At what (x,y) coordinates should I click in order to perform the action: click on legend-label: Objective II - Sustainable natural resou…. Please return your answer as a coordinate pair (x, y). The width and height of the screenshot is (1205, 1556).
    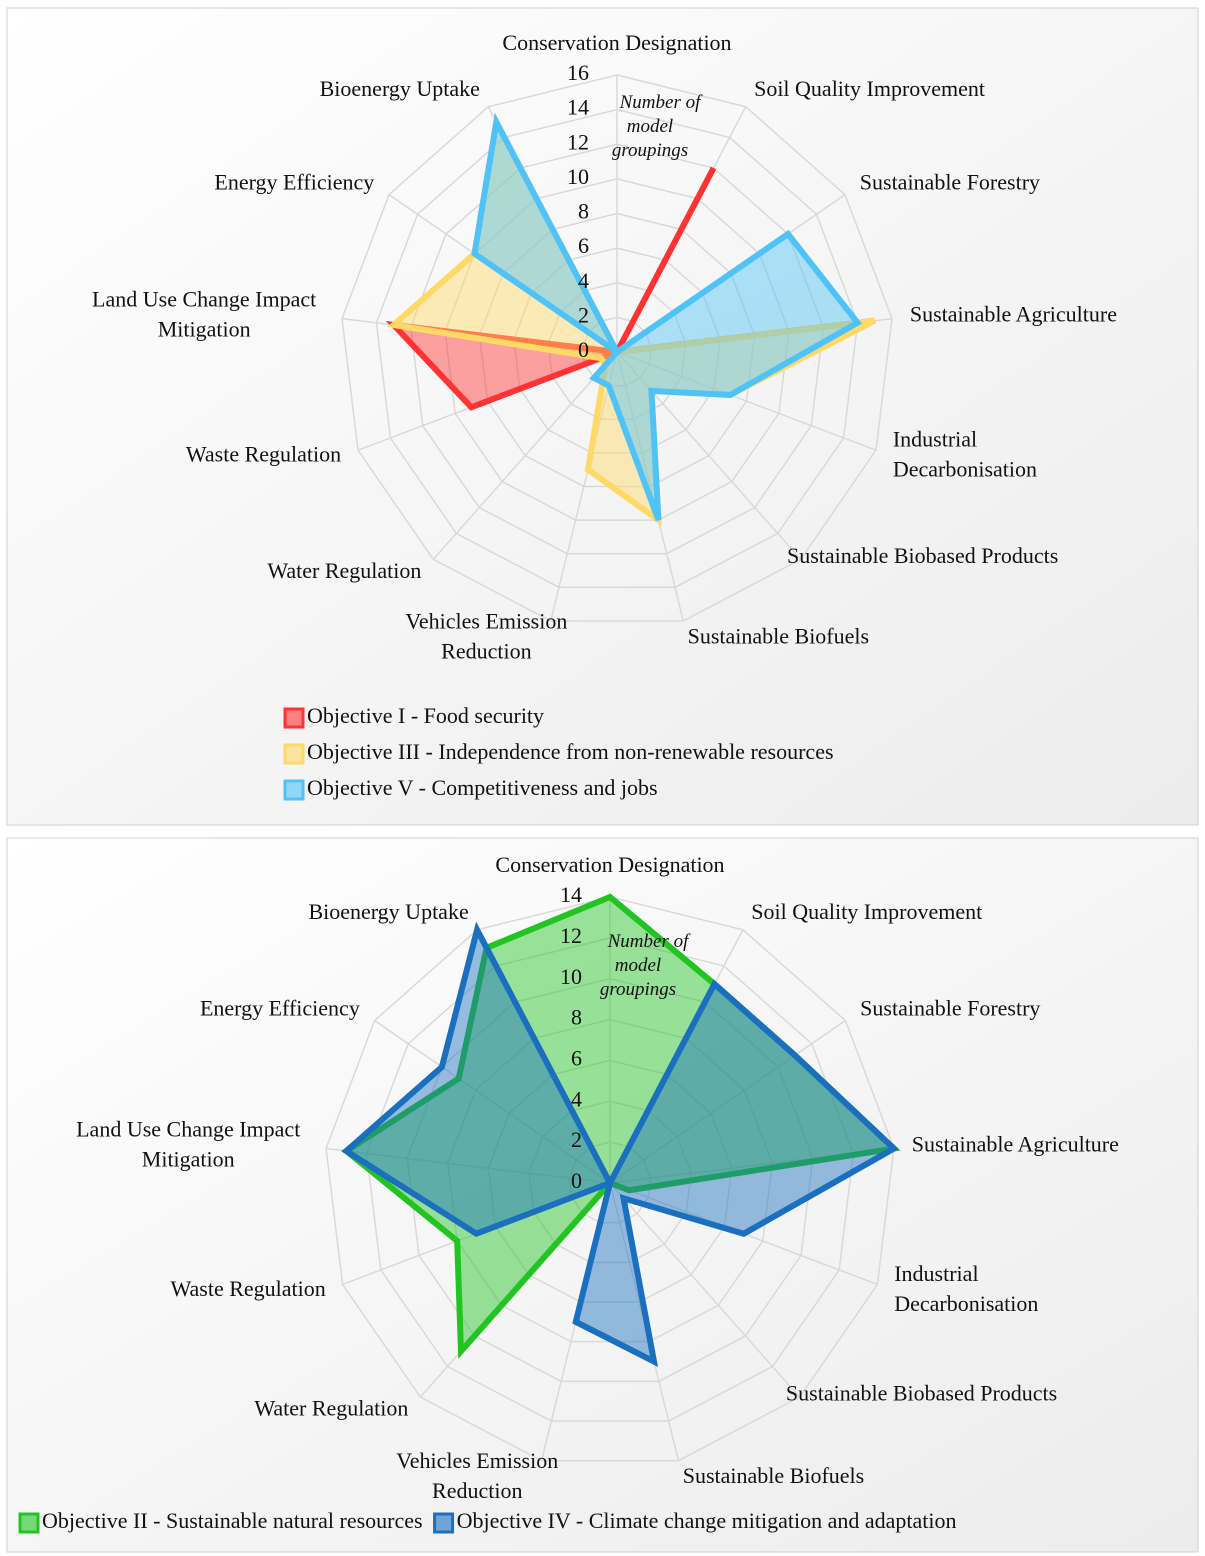
    Looking at the image, I should click on (232, 1520).